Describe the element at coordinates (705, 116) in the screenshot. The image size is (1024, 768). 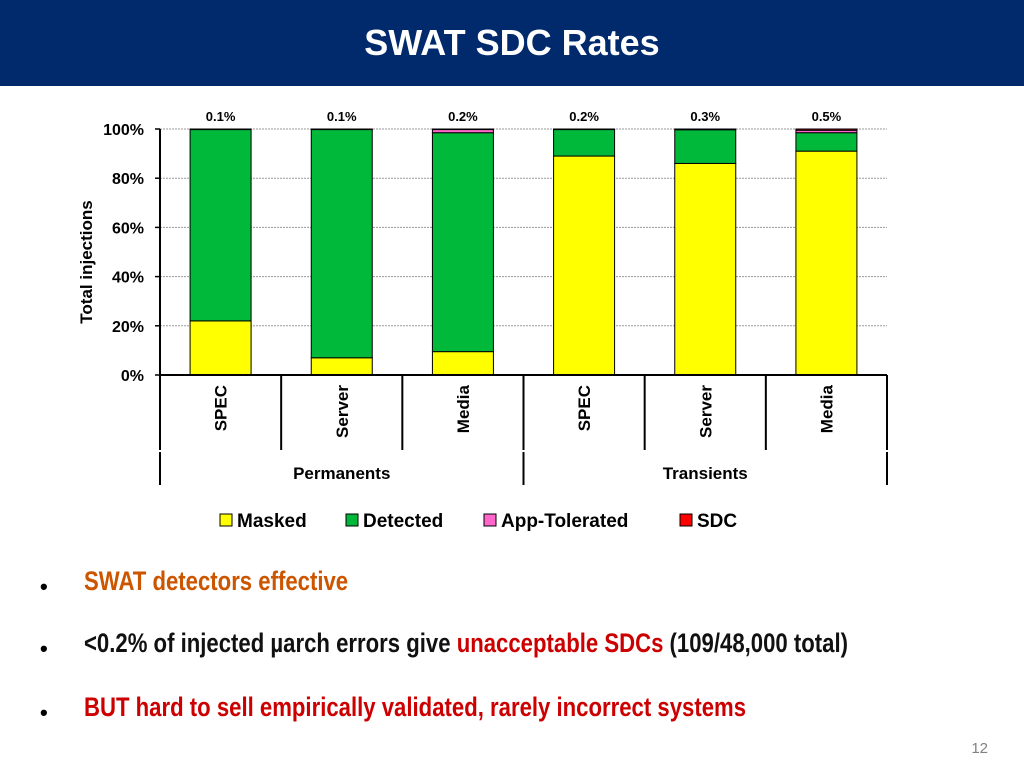
I see `data-label: 0.3%` at that location.